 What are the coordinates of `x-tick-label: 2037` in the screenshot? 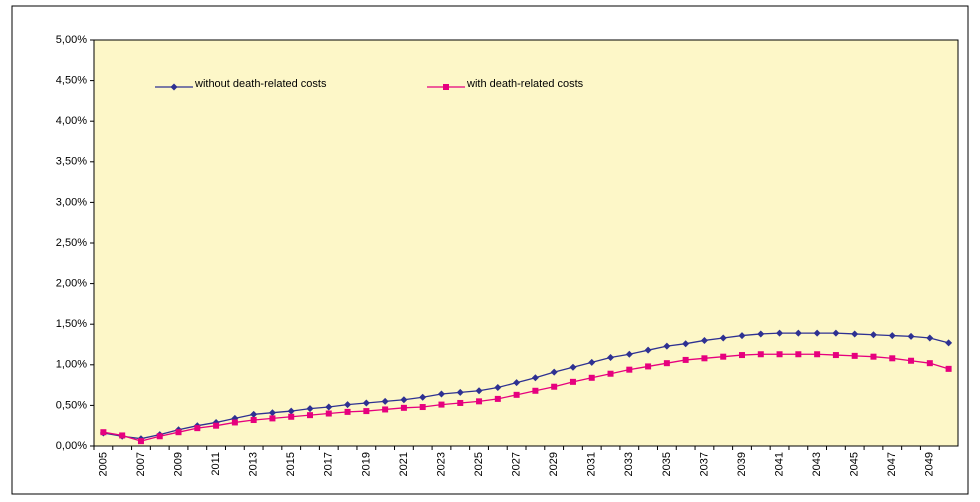 It's located at (704, 464).